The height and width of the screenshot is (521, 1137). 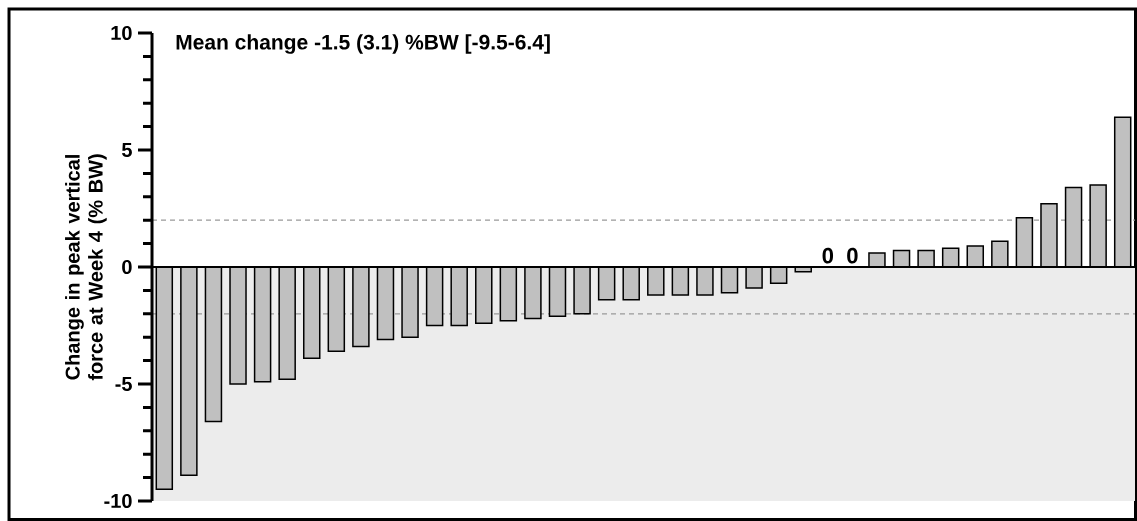 I want to click on y-tick-label: 10, so click(x=121, y=33).